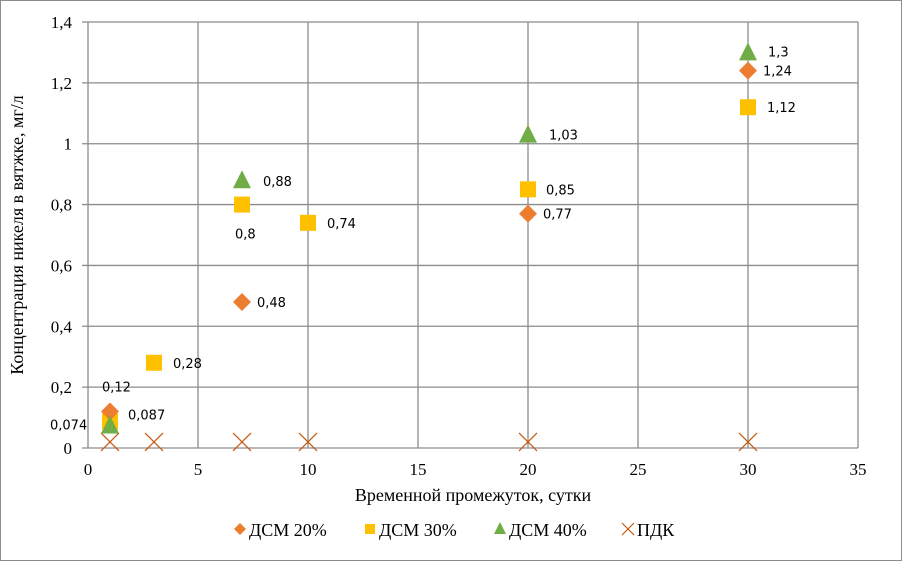 This screenshot has width=902, height=561. I want to click on legend-marker-diamond, so click(240, 529).